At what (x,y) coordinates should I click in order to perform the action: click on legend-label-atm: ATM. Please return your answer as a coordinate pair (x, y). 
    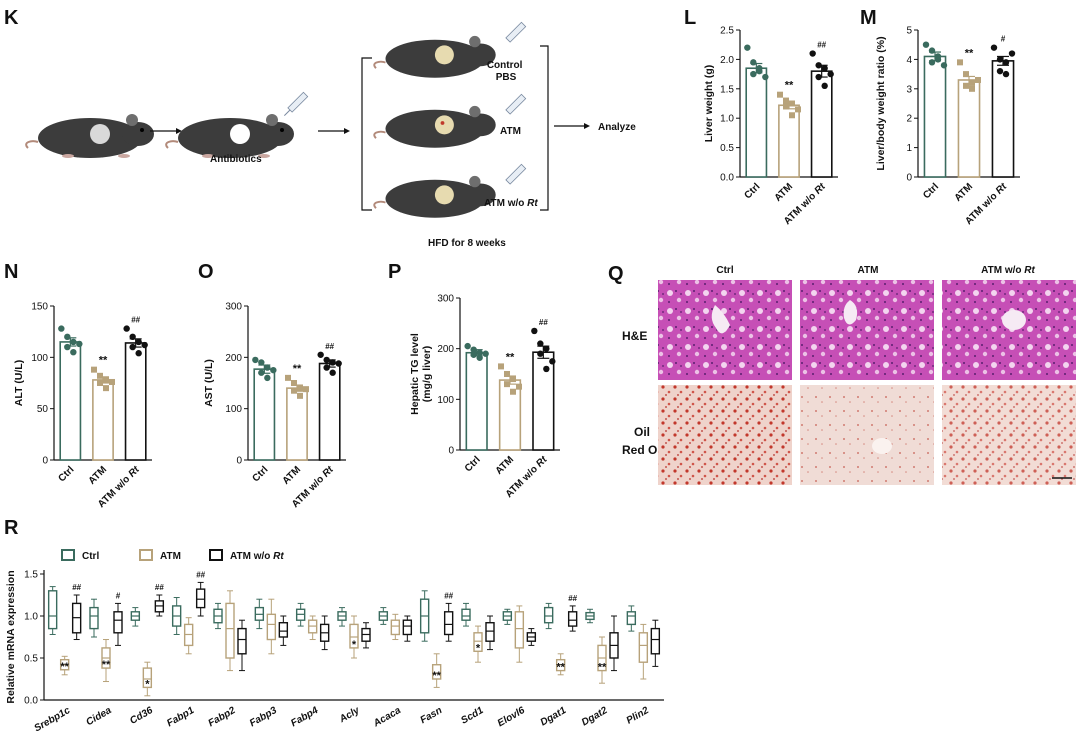
    Looking at the image, I should click on (170, 556).